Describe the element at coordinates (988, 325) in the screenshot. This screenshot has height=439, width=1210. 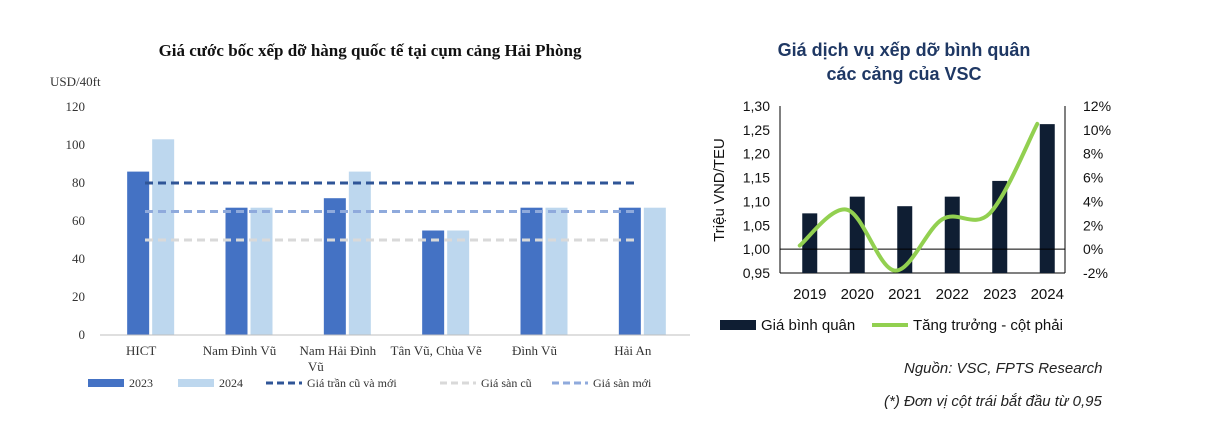
I see `legend-label: Tăng trưởng - cột phải` at that location.